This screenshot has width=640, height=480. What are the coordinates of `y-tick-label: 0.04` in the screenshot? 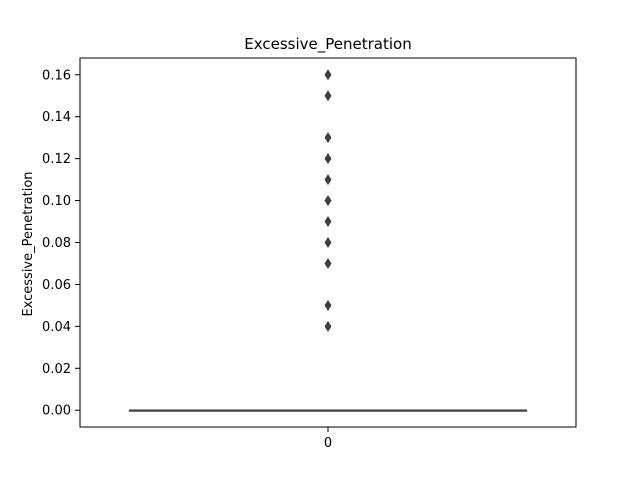 It's located at (56, 327).